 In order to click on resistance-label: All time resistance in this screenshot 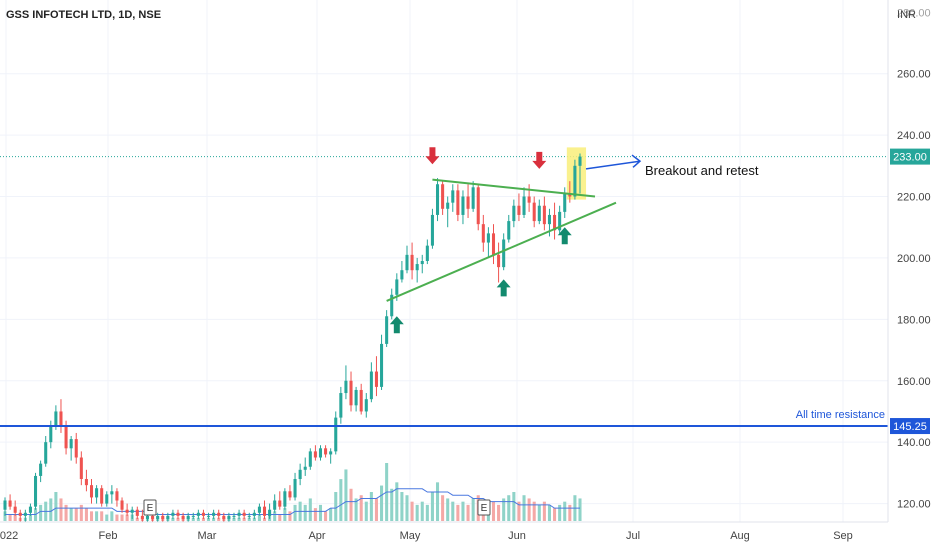, I will do `click(840, 415)`.